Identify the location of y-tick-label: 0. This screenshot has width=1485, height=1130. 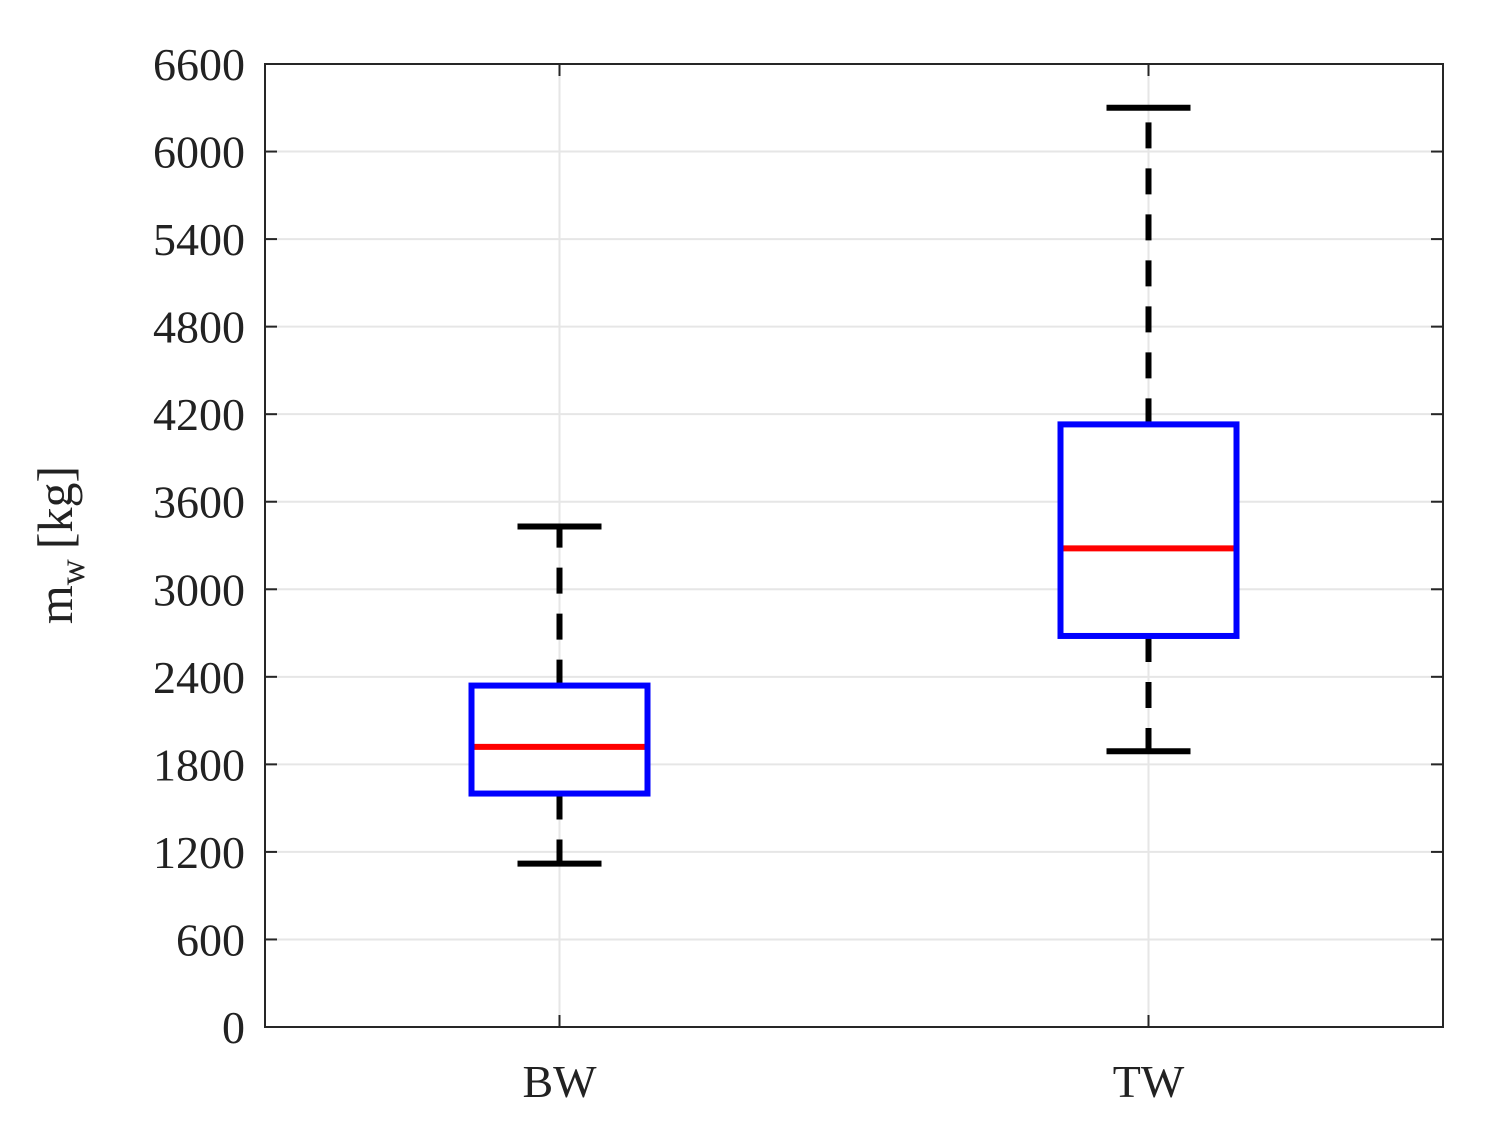
(233, 1027).